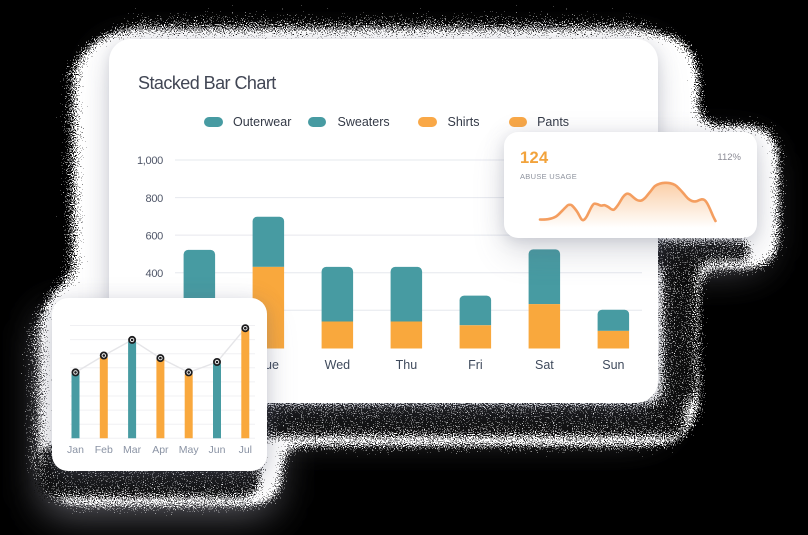  What do you see at coordinates (160, 450) in the screenshot?
I see `svg-text: Apr` at bounding box center [160, 450].